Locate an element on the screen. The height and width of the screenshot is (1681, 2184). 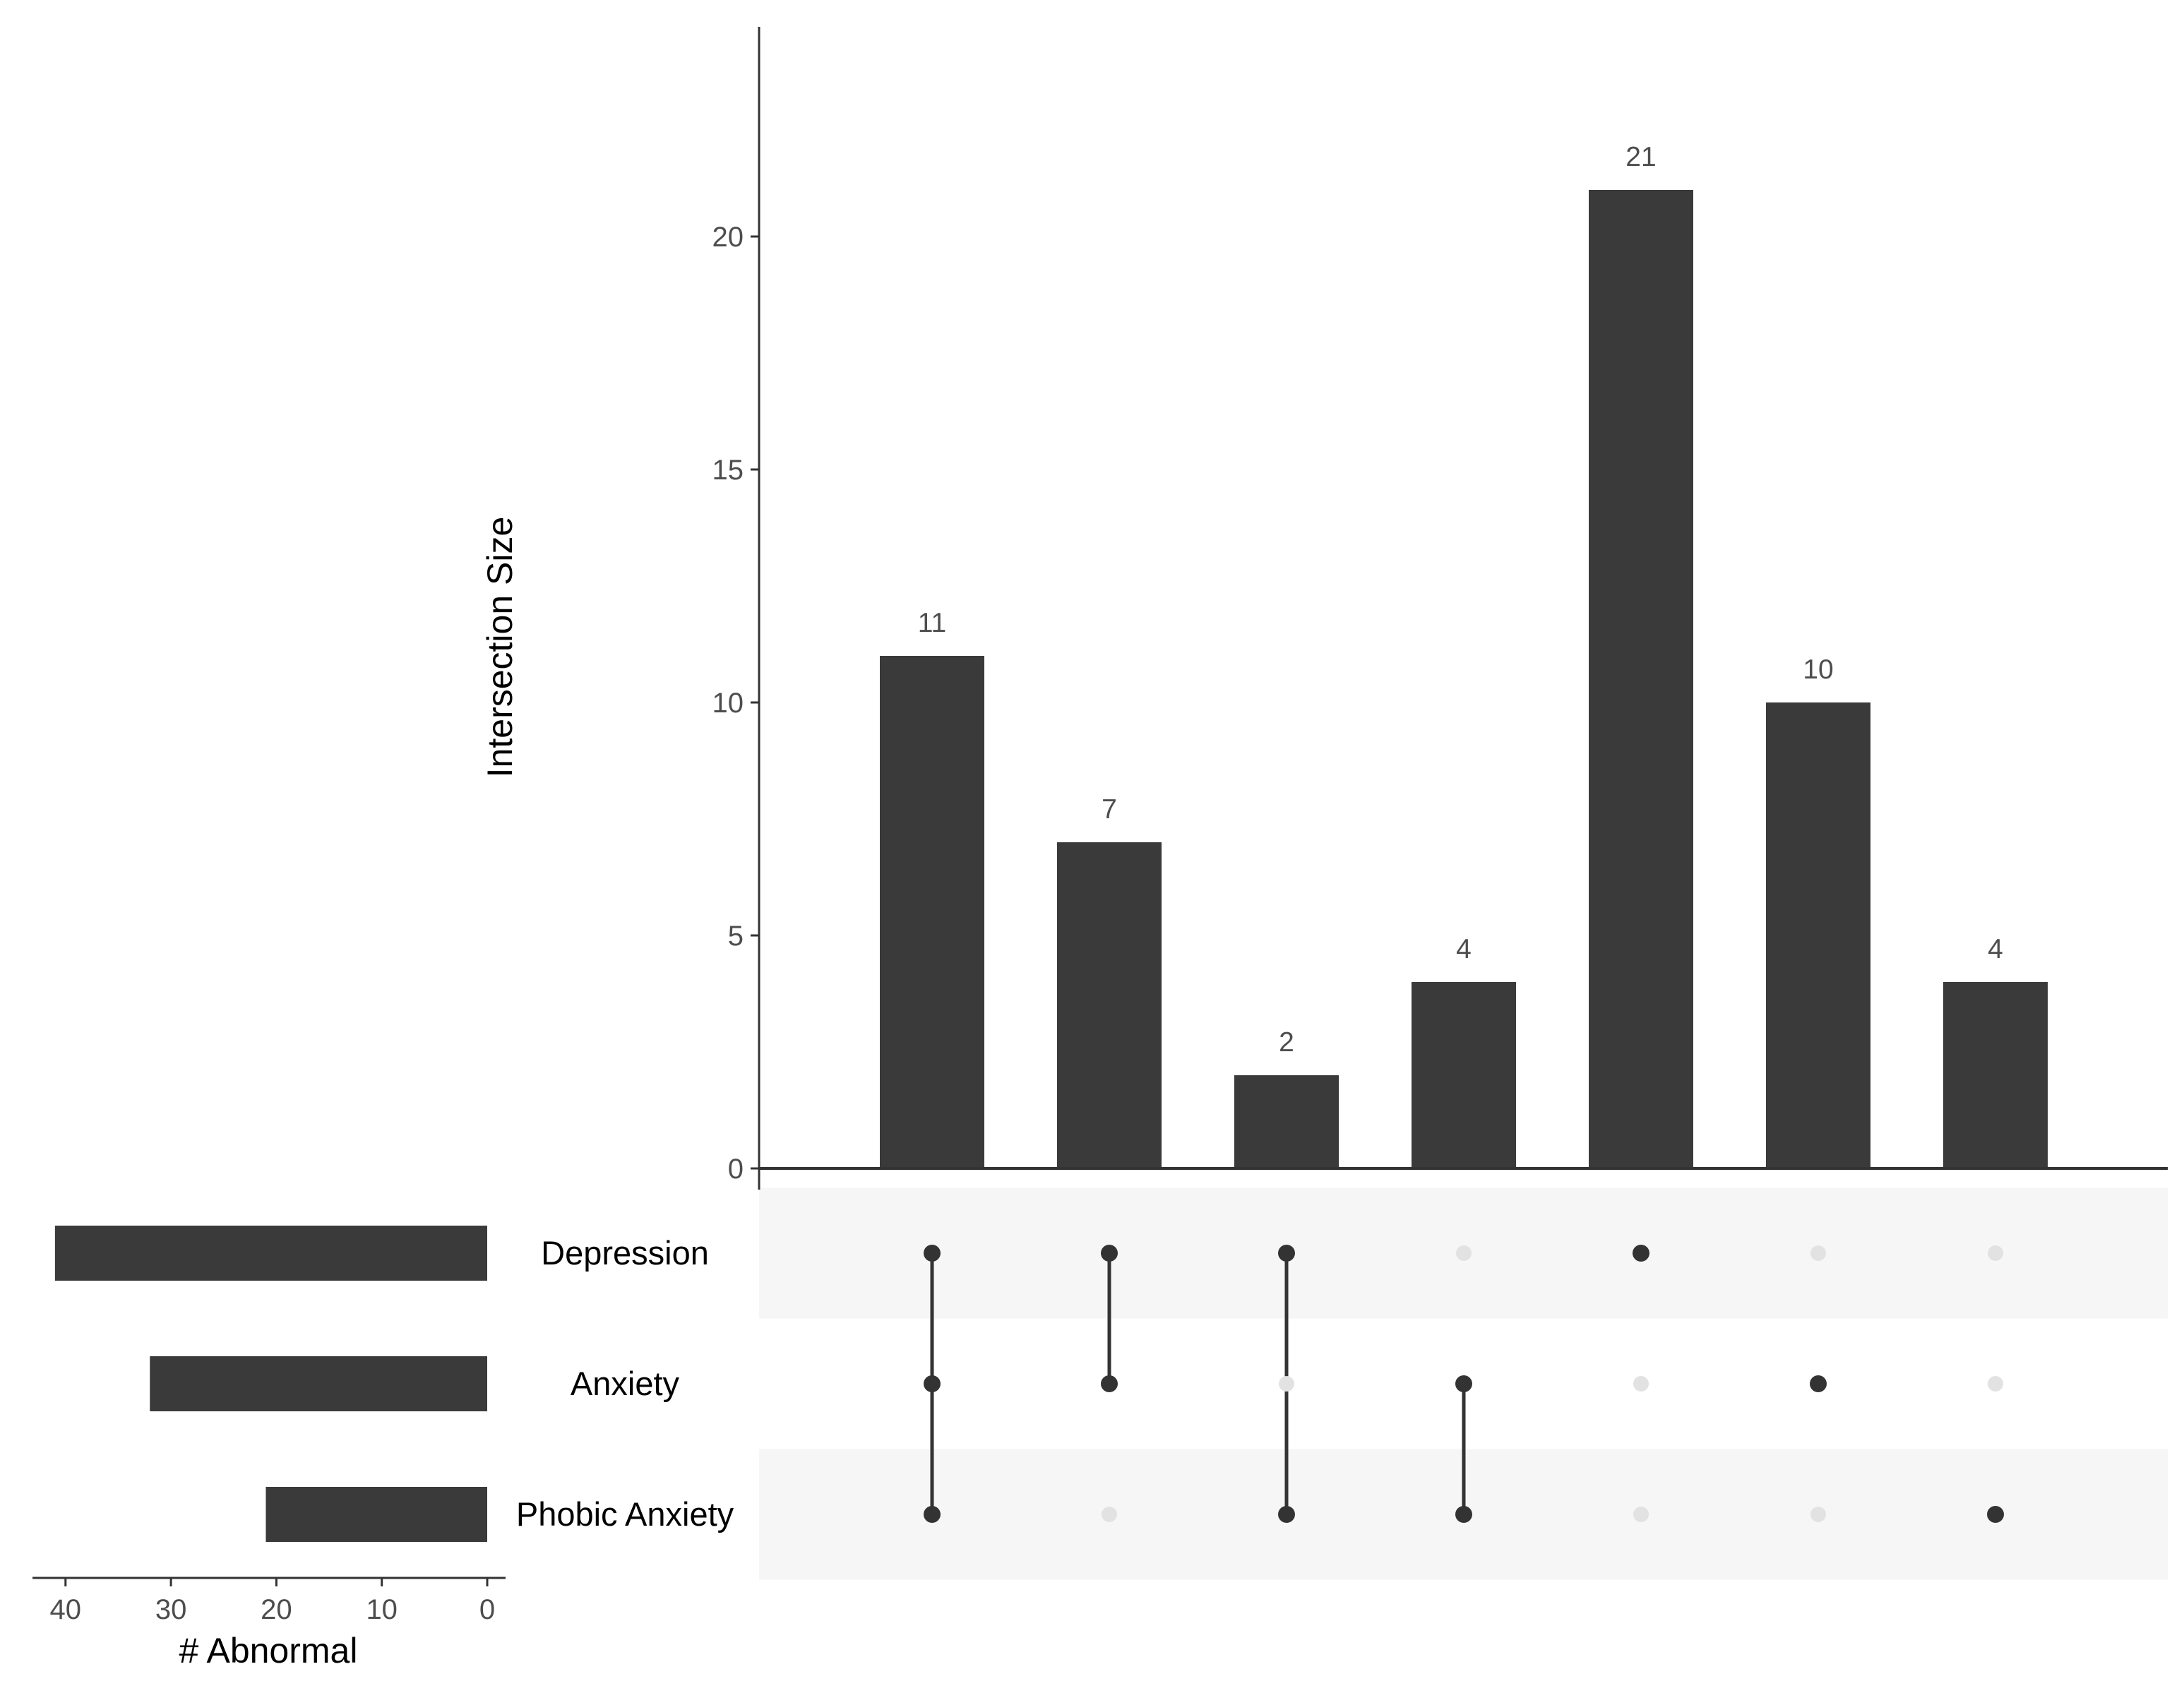
set-size-tick-label: 10 is located at coordinates (382, 1610).